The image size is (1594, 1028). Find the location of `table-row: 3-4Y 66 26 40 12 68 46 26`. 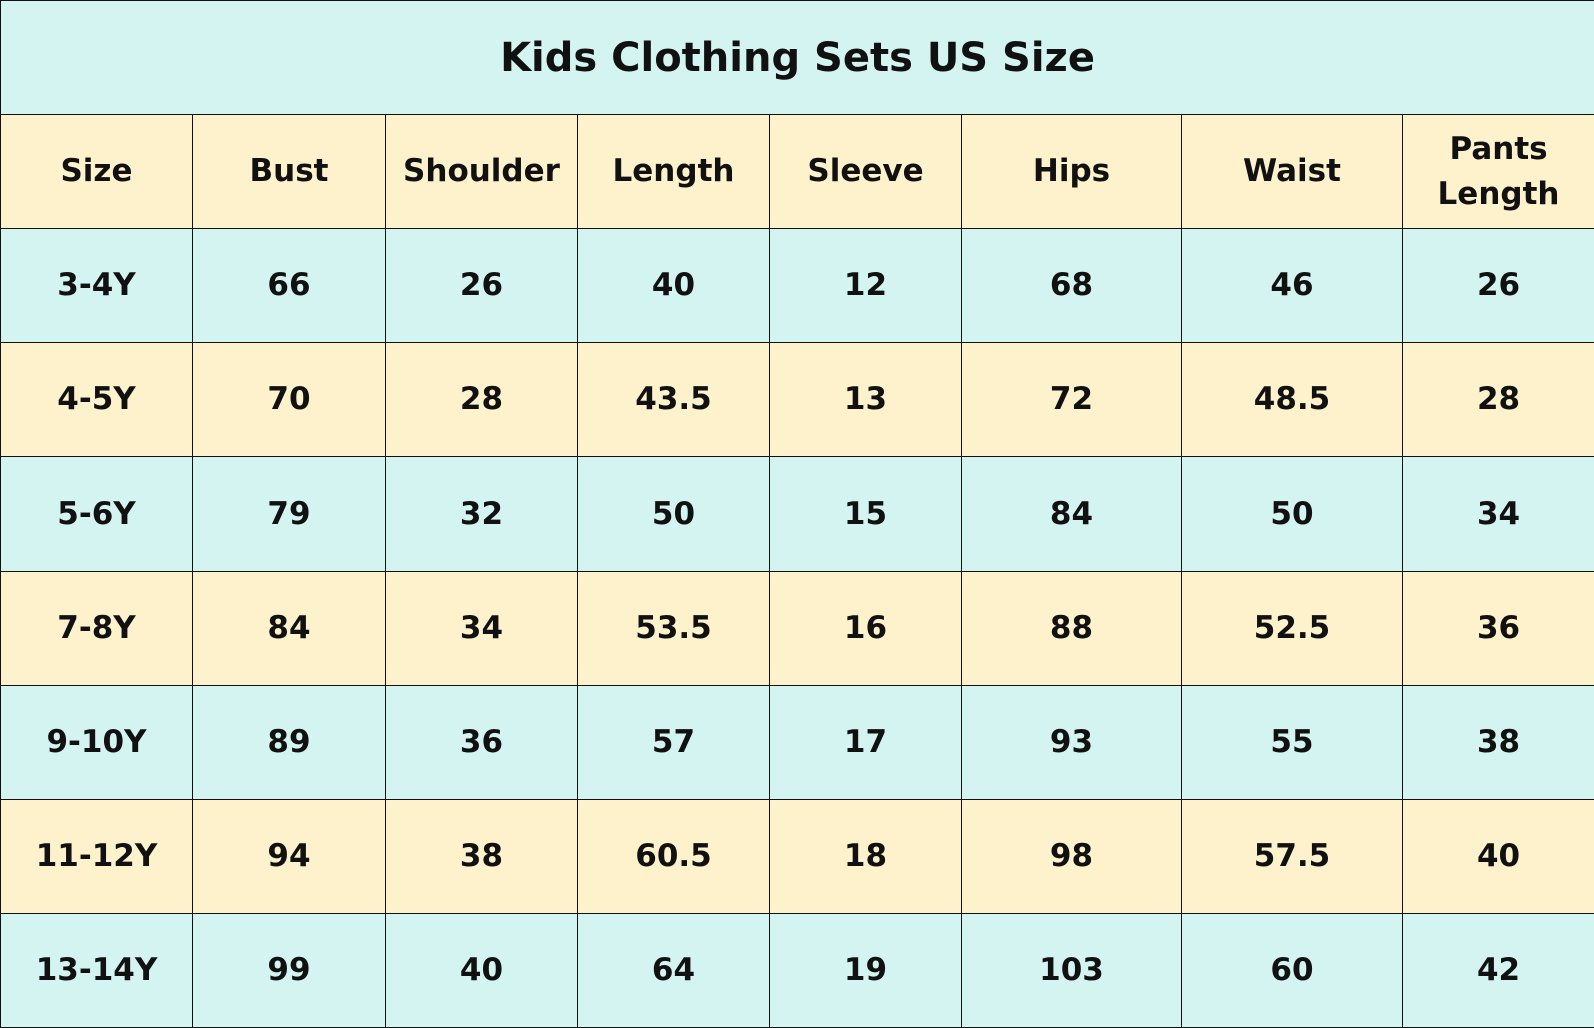

table-row: 3-4Y 66 26 40 12 68 46 26 is located at coordinates (797, 286).